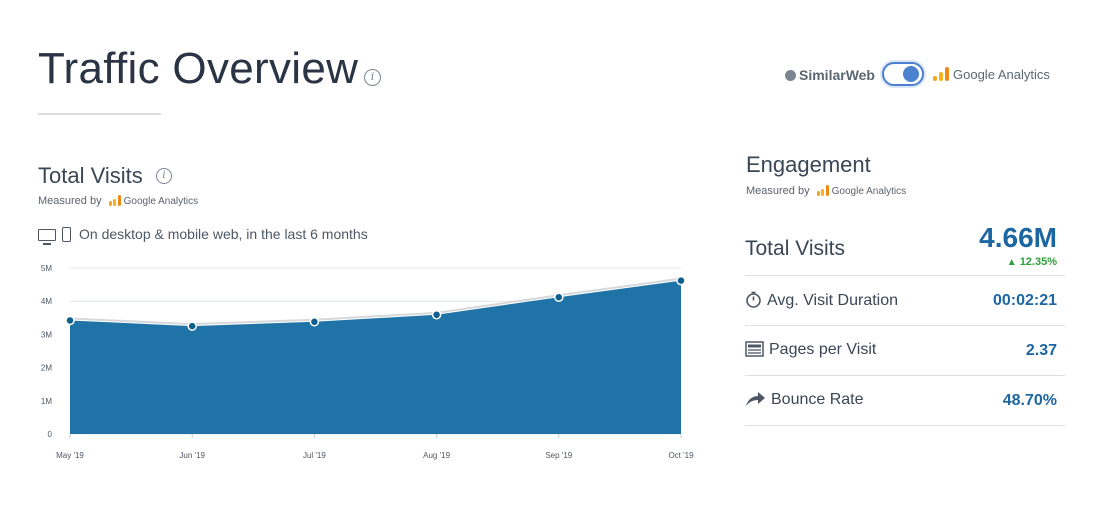  I want to click on similarweb-icon, so click(790, 75).